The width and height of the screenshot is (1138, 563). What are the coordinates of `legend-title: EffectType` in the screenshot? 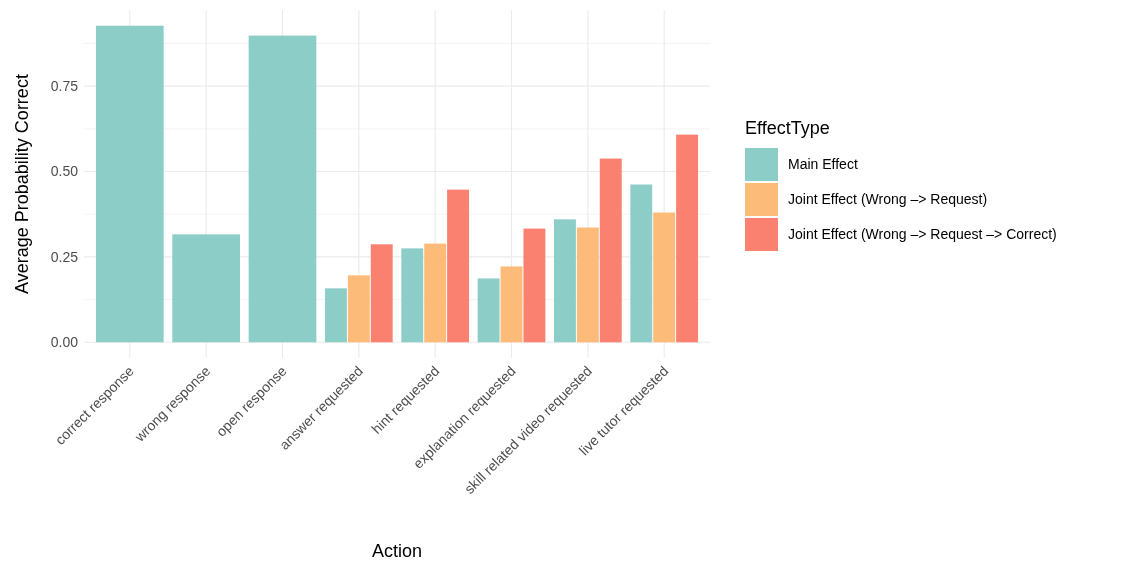 It's located at (787, 128).